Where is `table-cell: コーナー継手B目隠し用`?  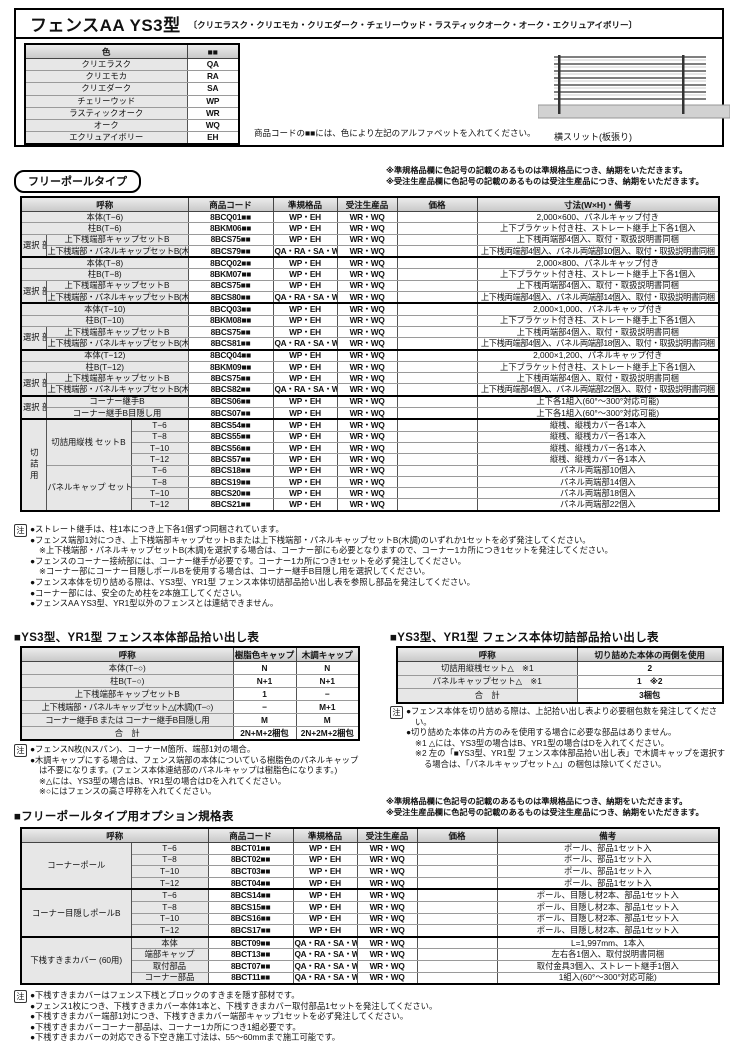 table-cell: コーナー継手B目隠し用 is located at coordinates (117, 413).